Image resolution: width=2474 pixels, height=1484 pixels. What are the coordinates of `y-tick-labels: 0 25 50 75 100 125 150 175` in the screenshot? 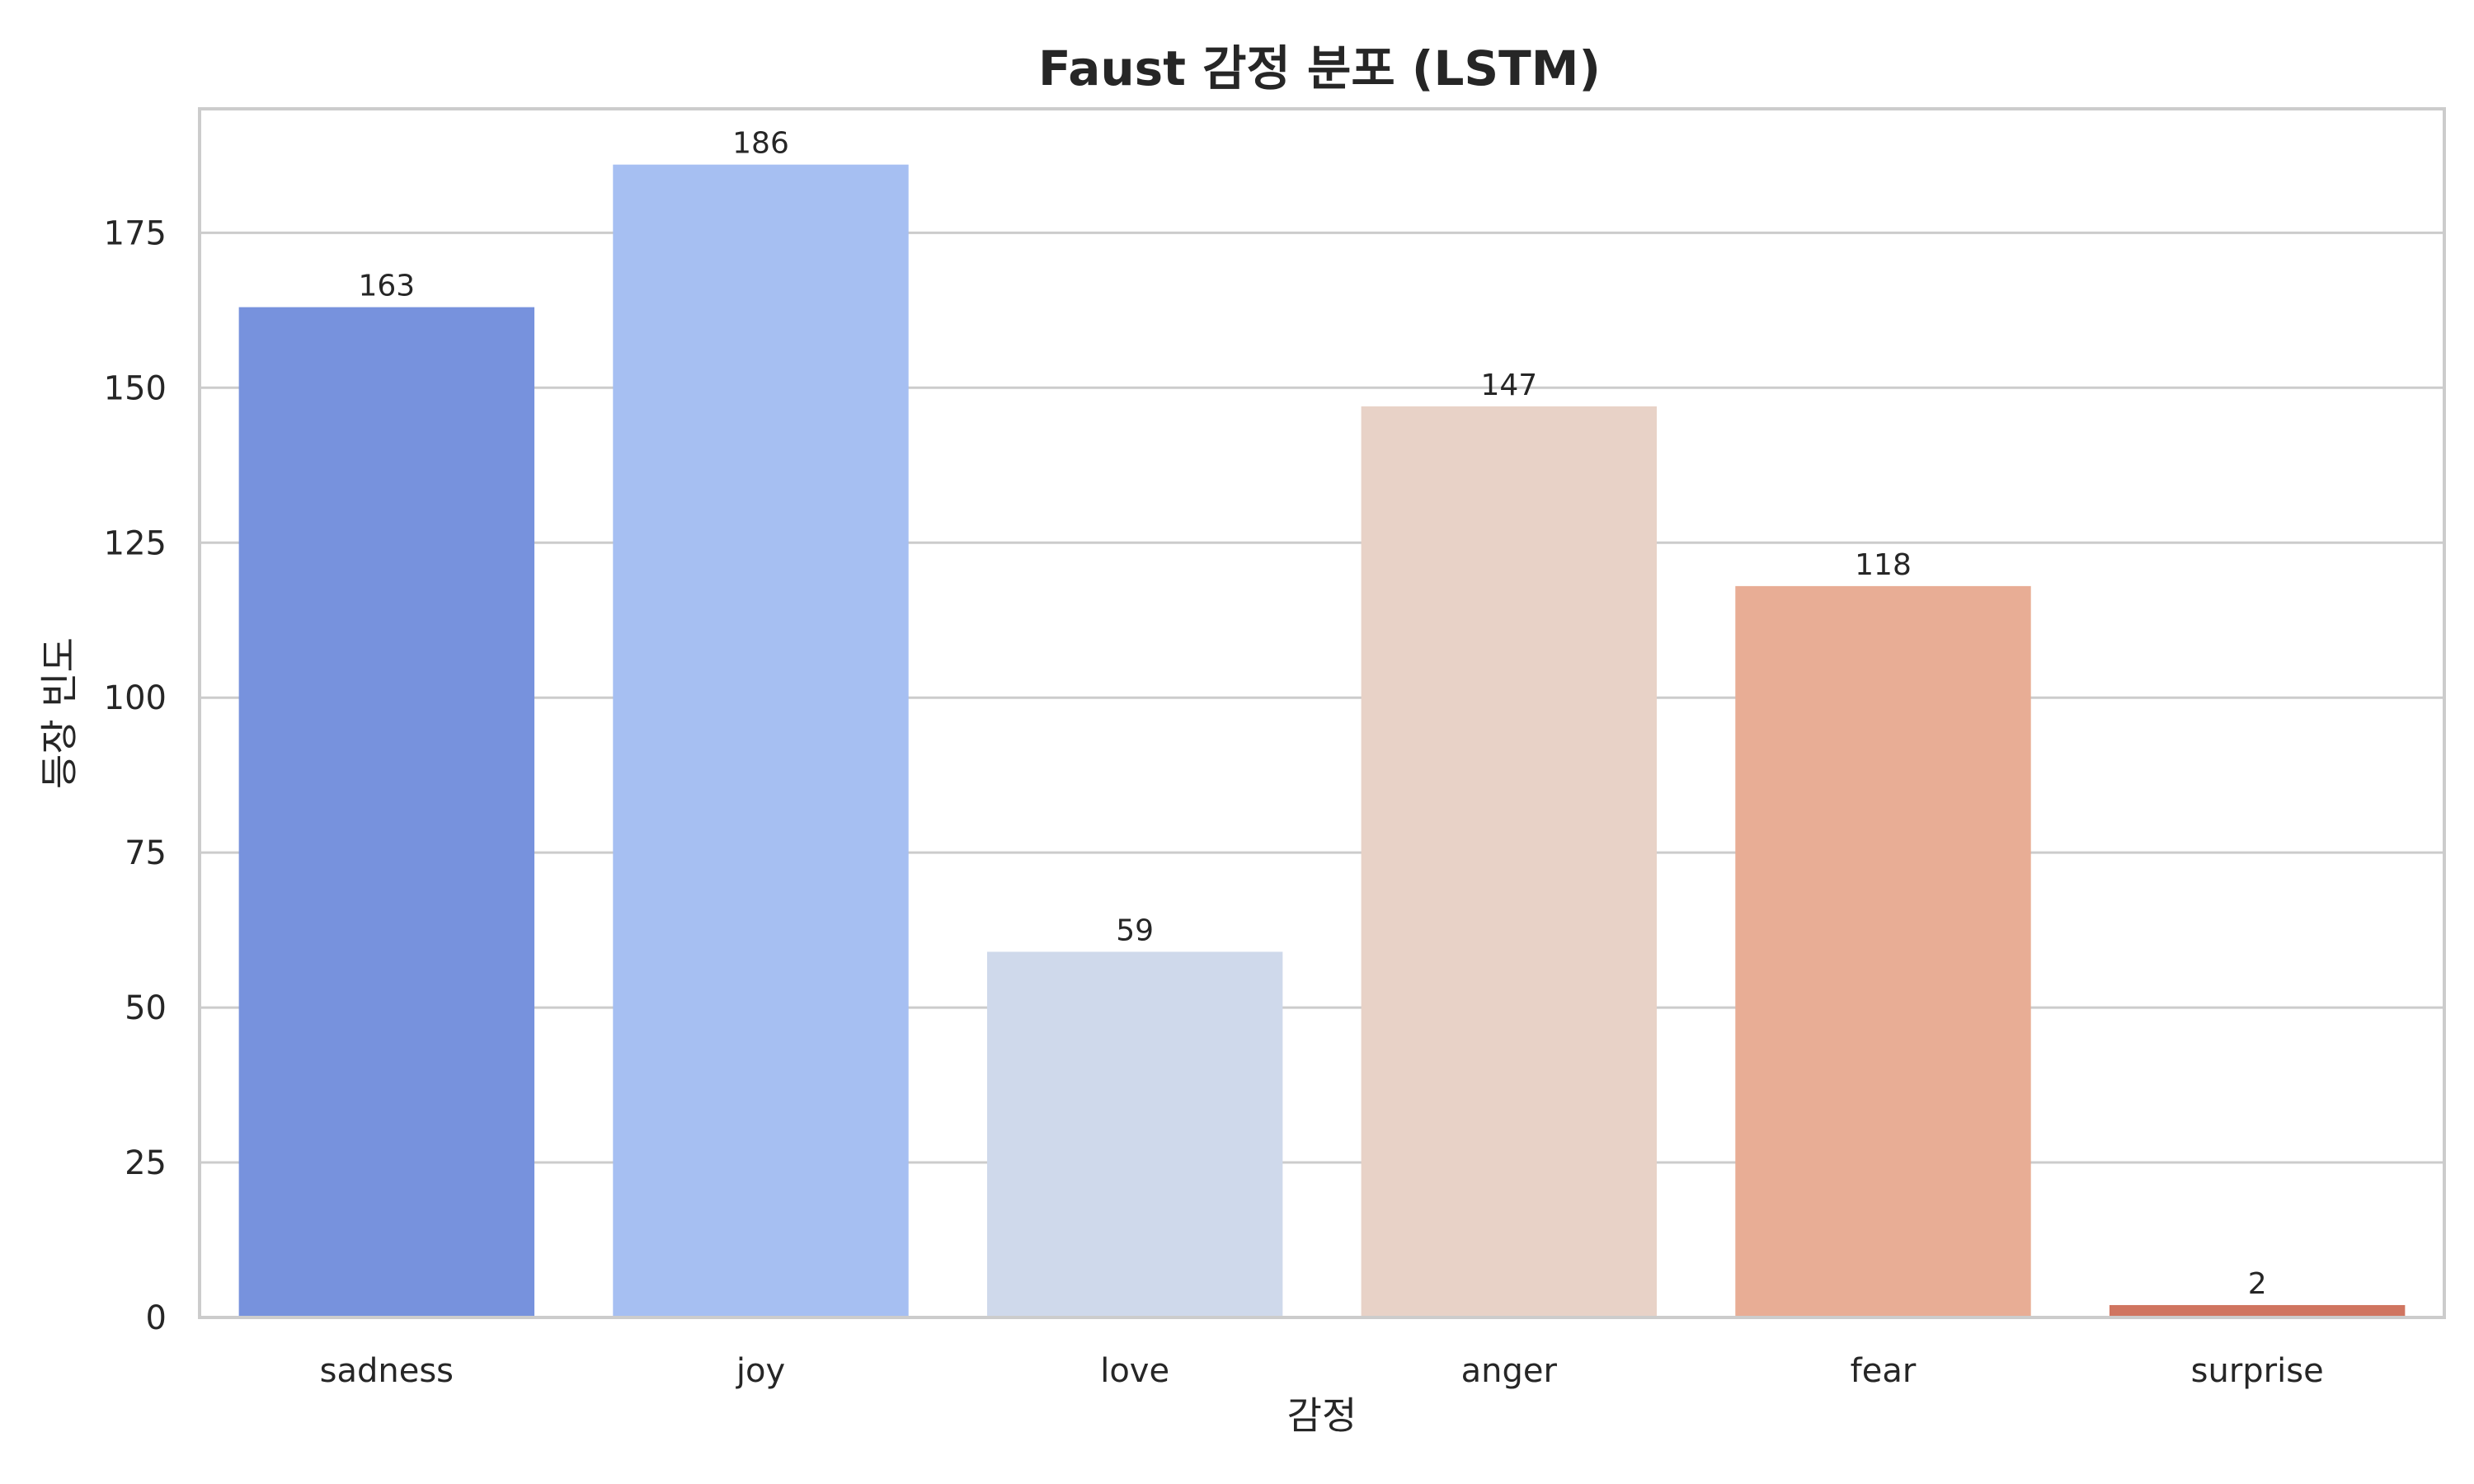 It's located at (135, 775).